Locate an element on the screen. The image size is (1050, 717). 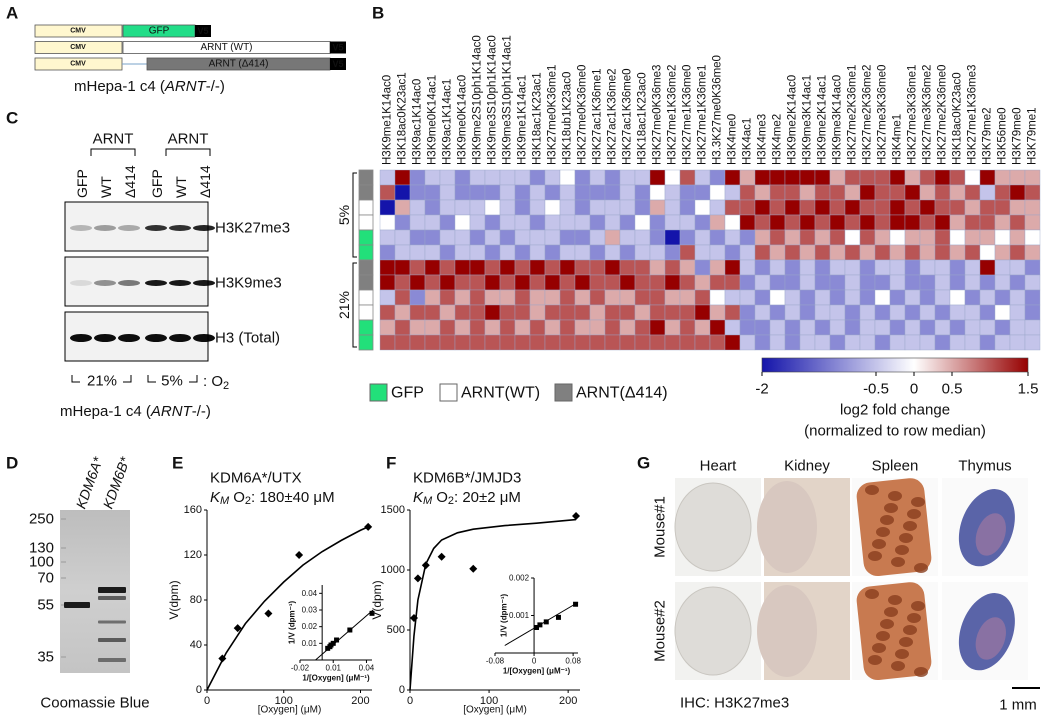
y-tick-label: 80 is located at coordinates (196, 600).